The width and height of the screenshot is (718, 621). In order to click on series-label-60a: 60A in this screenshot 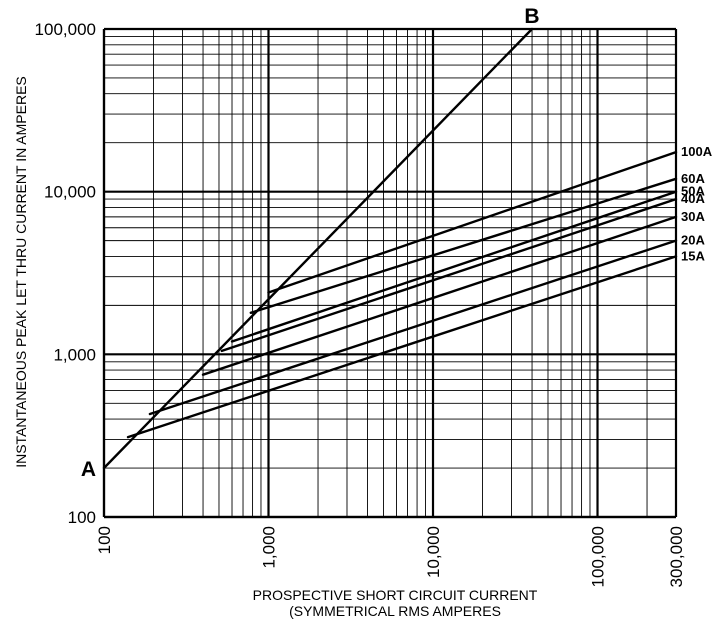, I will do `click(693, 178)`.